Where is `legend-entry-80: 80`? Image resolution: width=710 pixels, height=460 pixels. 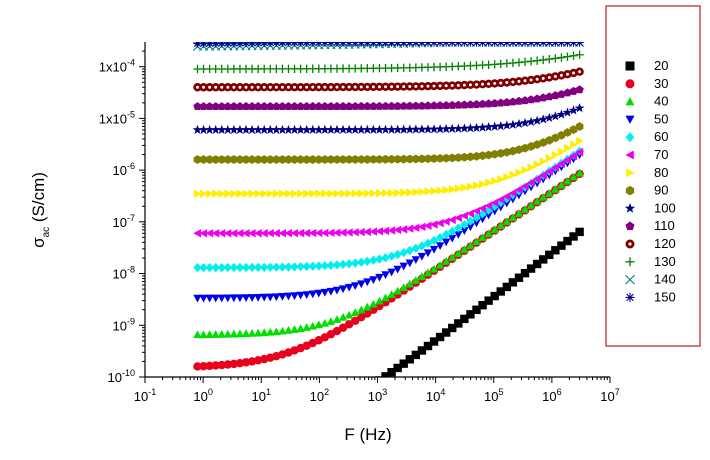 legend-entry-80: 80 is located at coordinates (647, 172).